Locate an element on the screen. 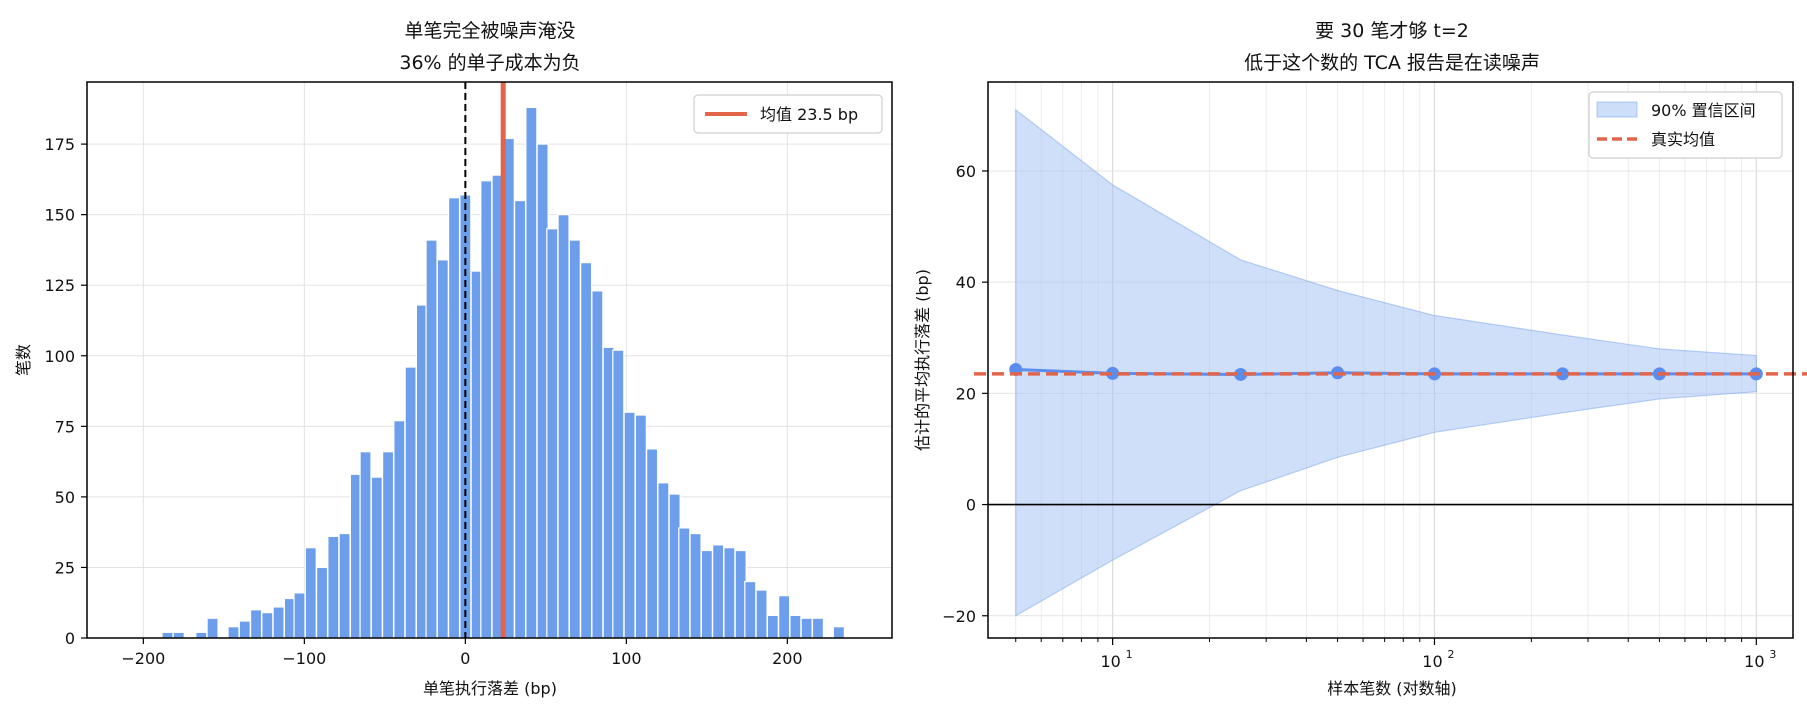 Image resolution: width=1807 pixels, height=717 pixels. histogram-y-tick-label: 50 is located at coordinates (65, 497).